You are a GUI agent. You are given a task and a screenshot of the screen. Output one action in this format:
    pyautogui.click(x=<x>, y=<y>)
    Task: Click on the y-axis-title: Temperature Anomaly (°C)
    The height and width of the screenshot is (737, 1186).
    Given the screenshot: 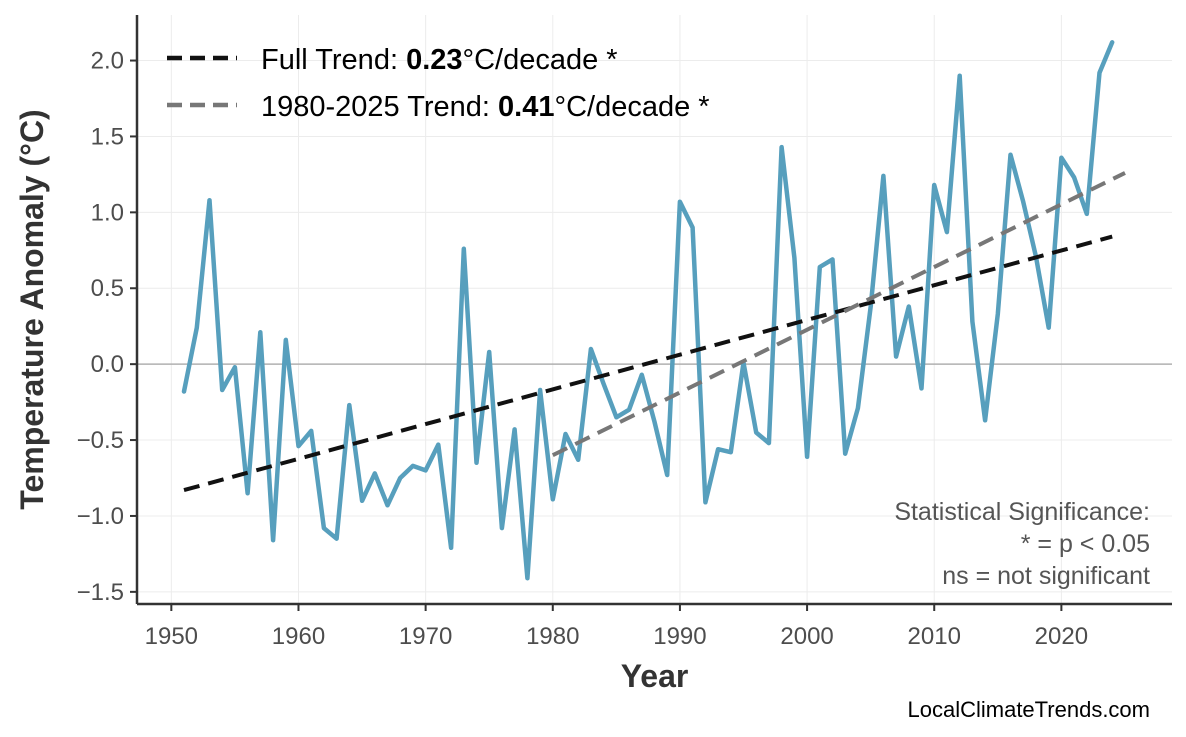 What is the action you would take?
    pyautogui.click(x=32, y=309)
    